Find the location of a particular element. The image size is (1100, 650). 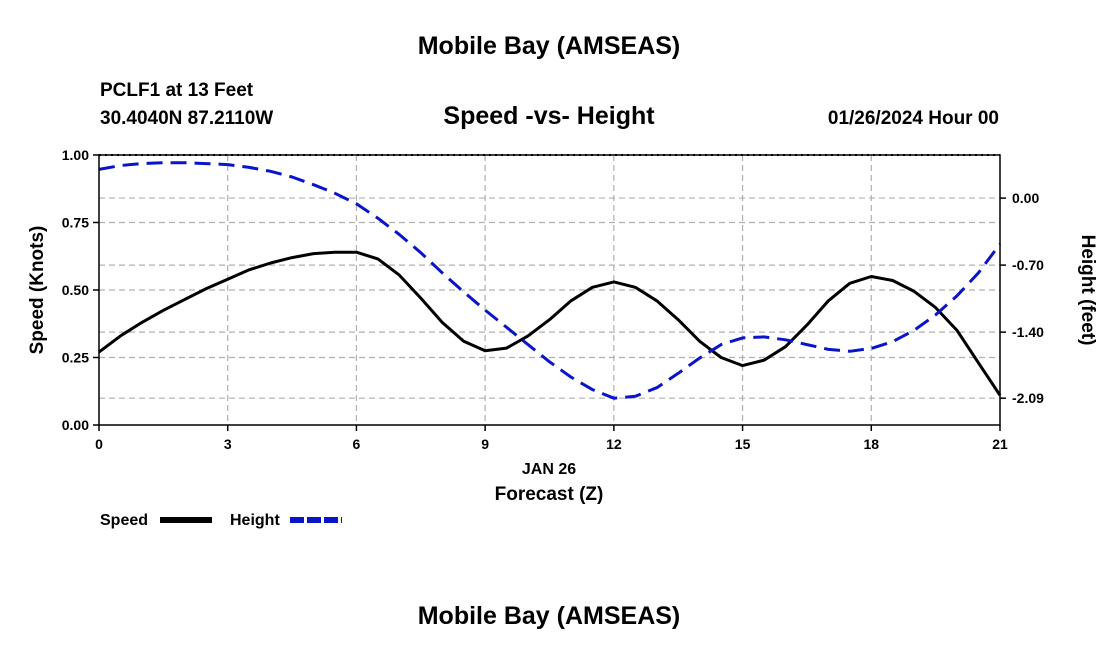

x-tick-label: 21 is located at coordinates (1000, 444).